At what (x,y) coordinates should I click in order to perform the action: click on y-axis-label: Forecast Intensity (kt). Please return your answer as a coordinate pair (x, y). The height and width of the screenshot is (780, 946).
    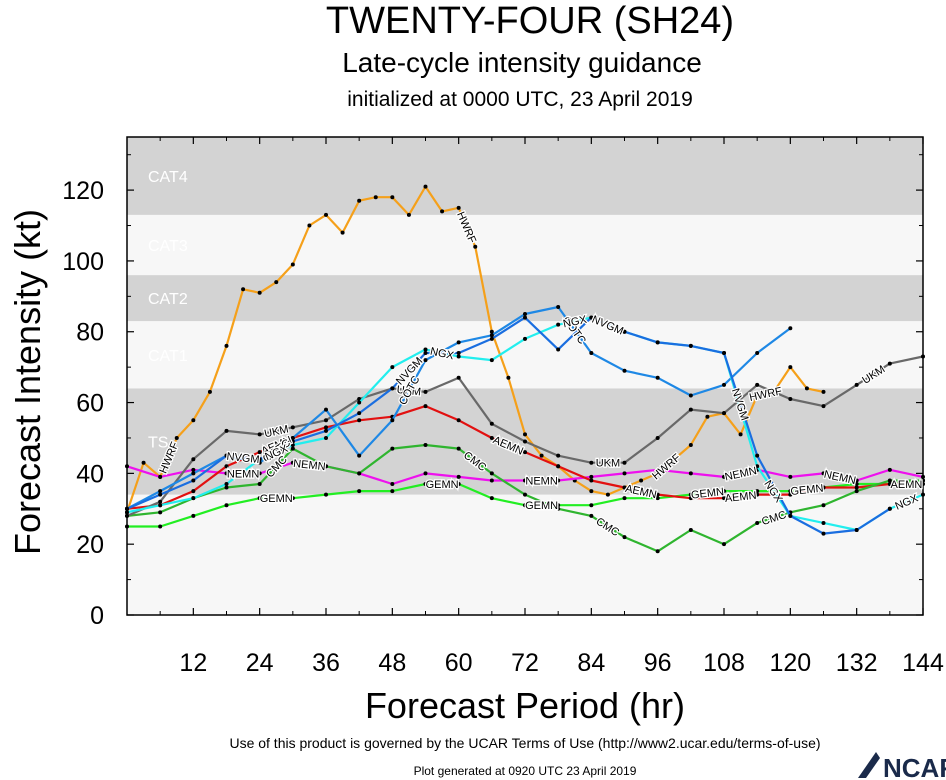
    Looking at the image, I should click on (27, 382).